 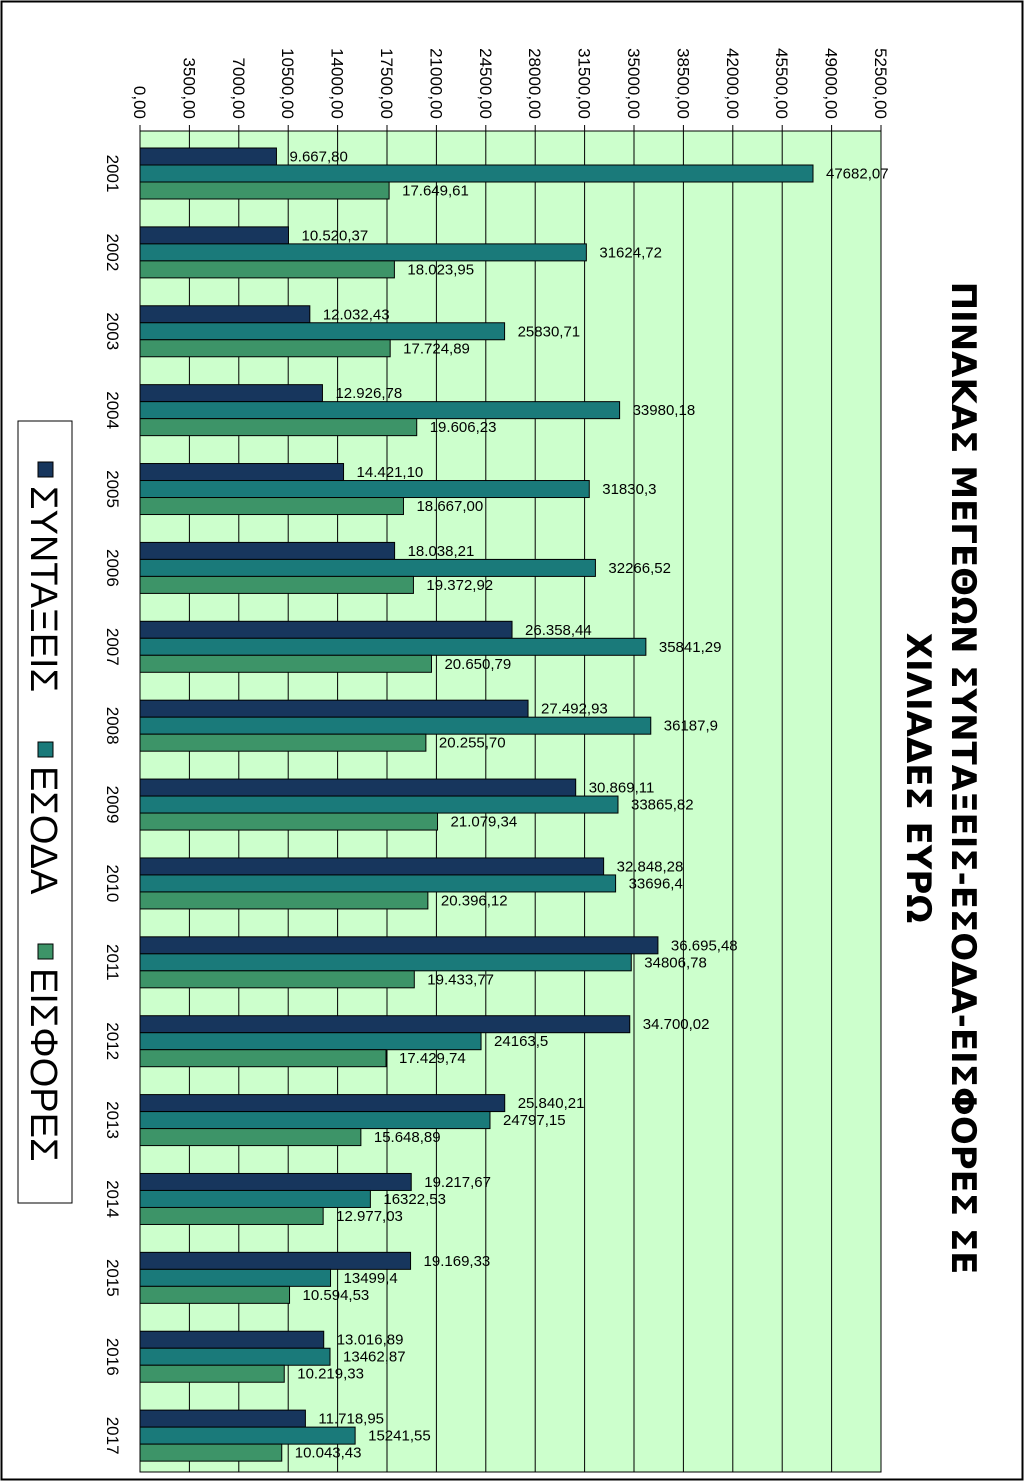 I want to click on value-axis-tick-label: 35000,00, so click(x=633, y=83).